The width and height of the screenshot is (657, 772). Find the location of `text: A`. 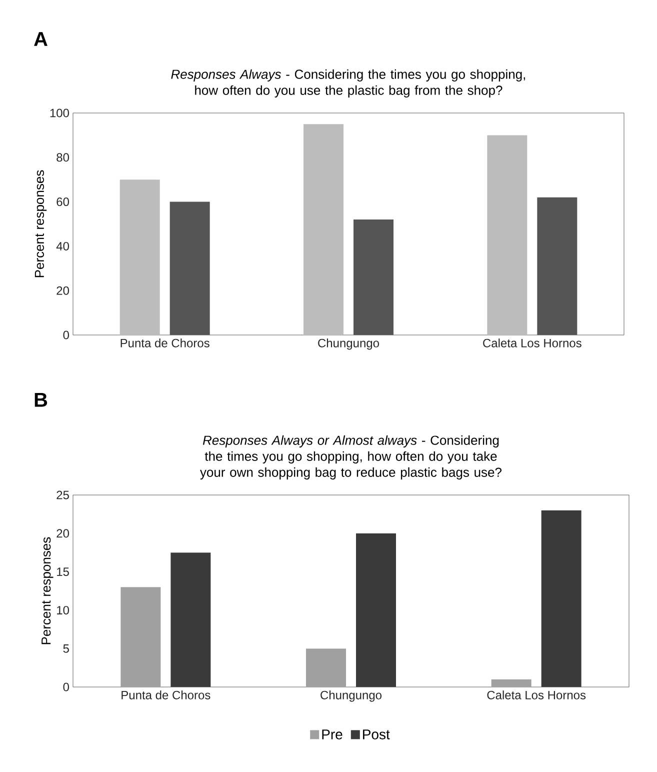

text: A is located at coordinates (41, 39).